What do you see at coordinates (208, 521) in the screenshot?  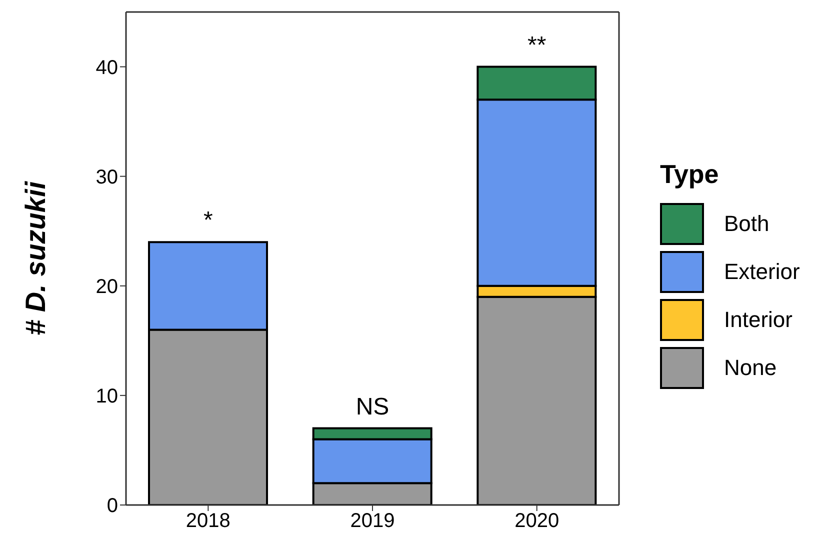 I see `x-tick-label: 2018` at bounding box center [208, 521].